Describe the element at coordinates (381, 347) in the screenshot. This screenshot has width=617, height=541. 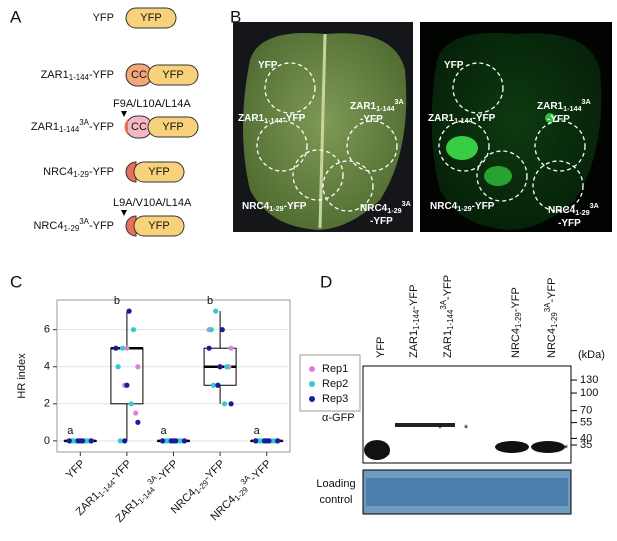
I see `text-part: YFP` at that location.